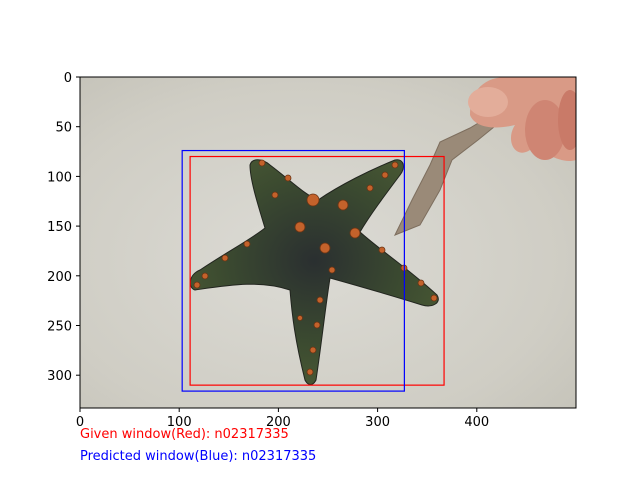 This screenshot has width=640, height=480. I want to click on y-tick-label: 250, so click(59, 326).